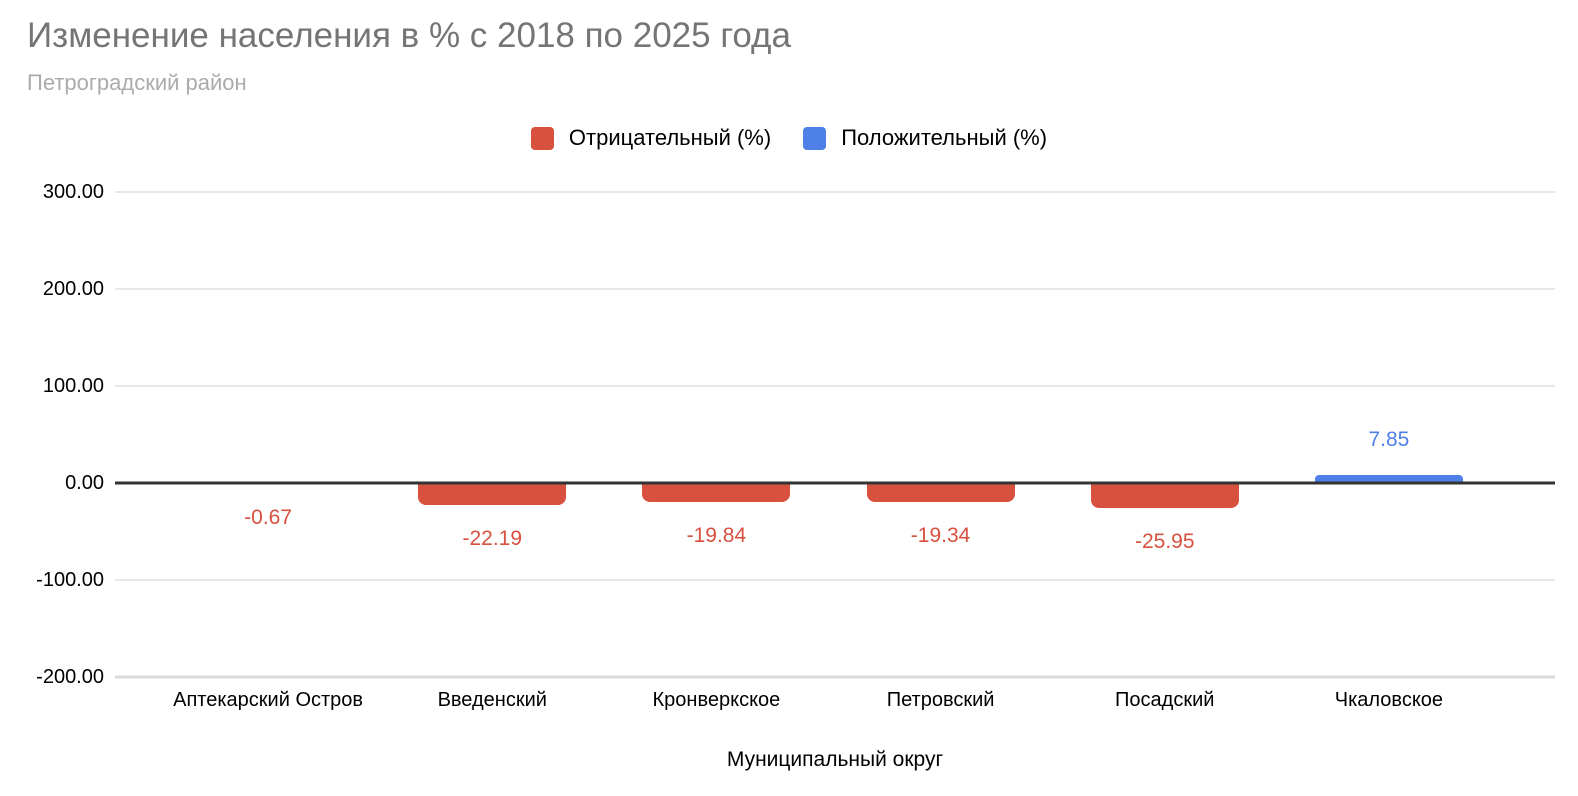 The image size is (1578, 796). Describe the element at coordinates (940, 700) in the screenshot. I see `x-category-label: Петровский` at that location.